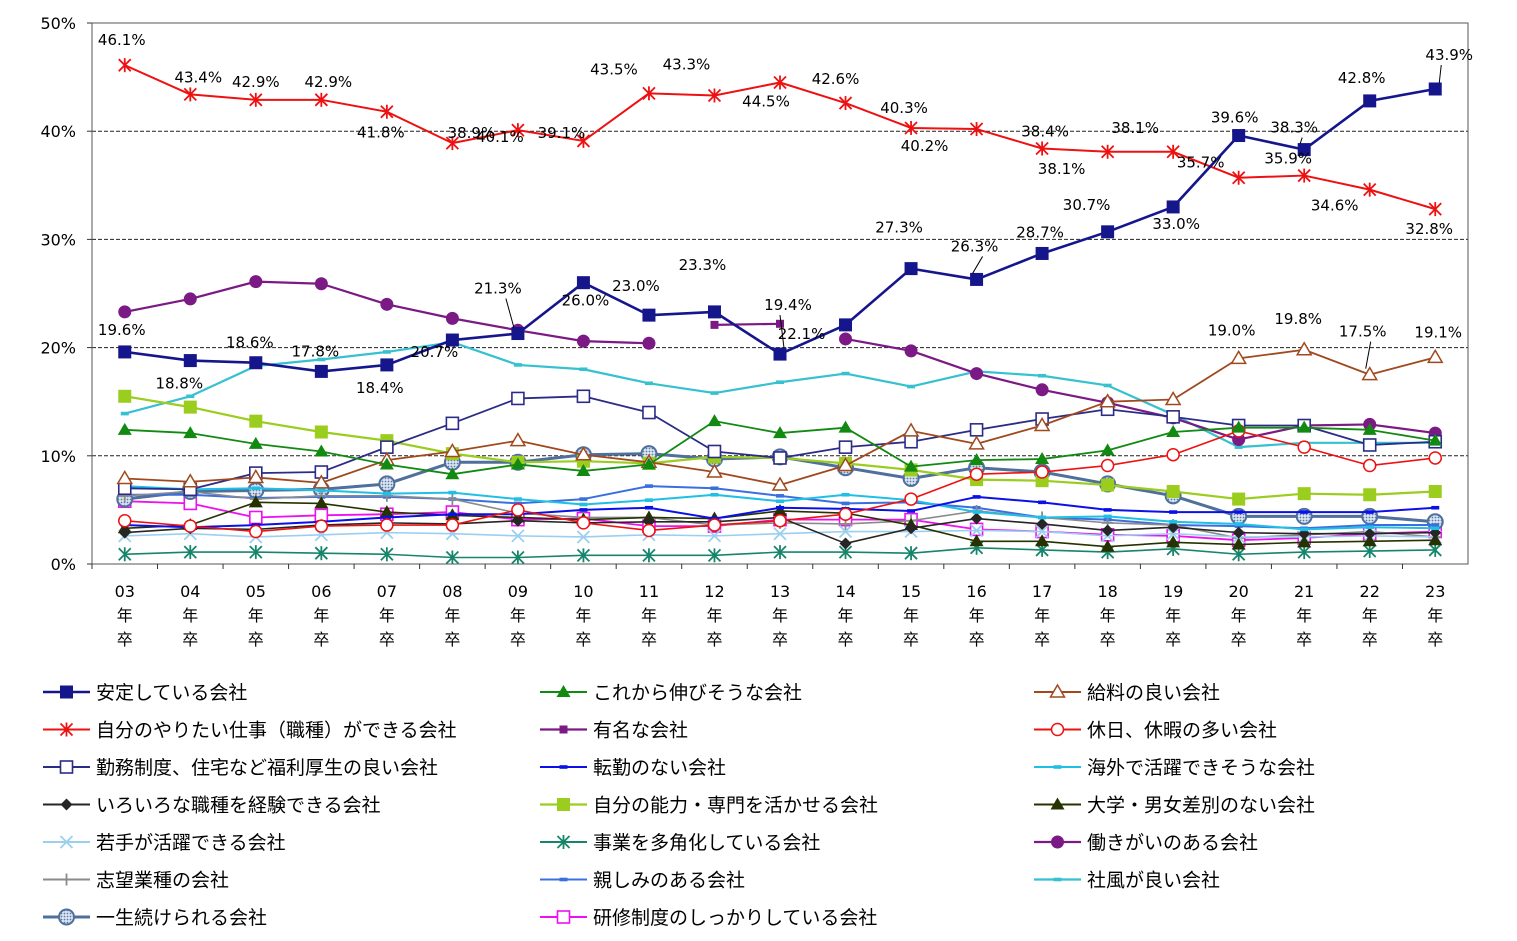 The width and height of the screenshot is (1517, 941). Describe the element at coordinates (633, 768) in the screenshot. I see `legend-item-7: 転勤のない会社` at that location.